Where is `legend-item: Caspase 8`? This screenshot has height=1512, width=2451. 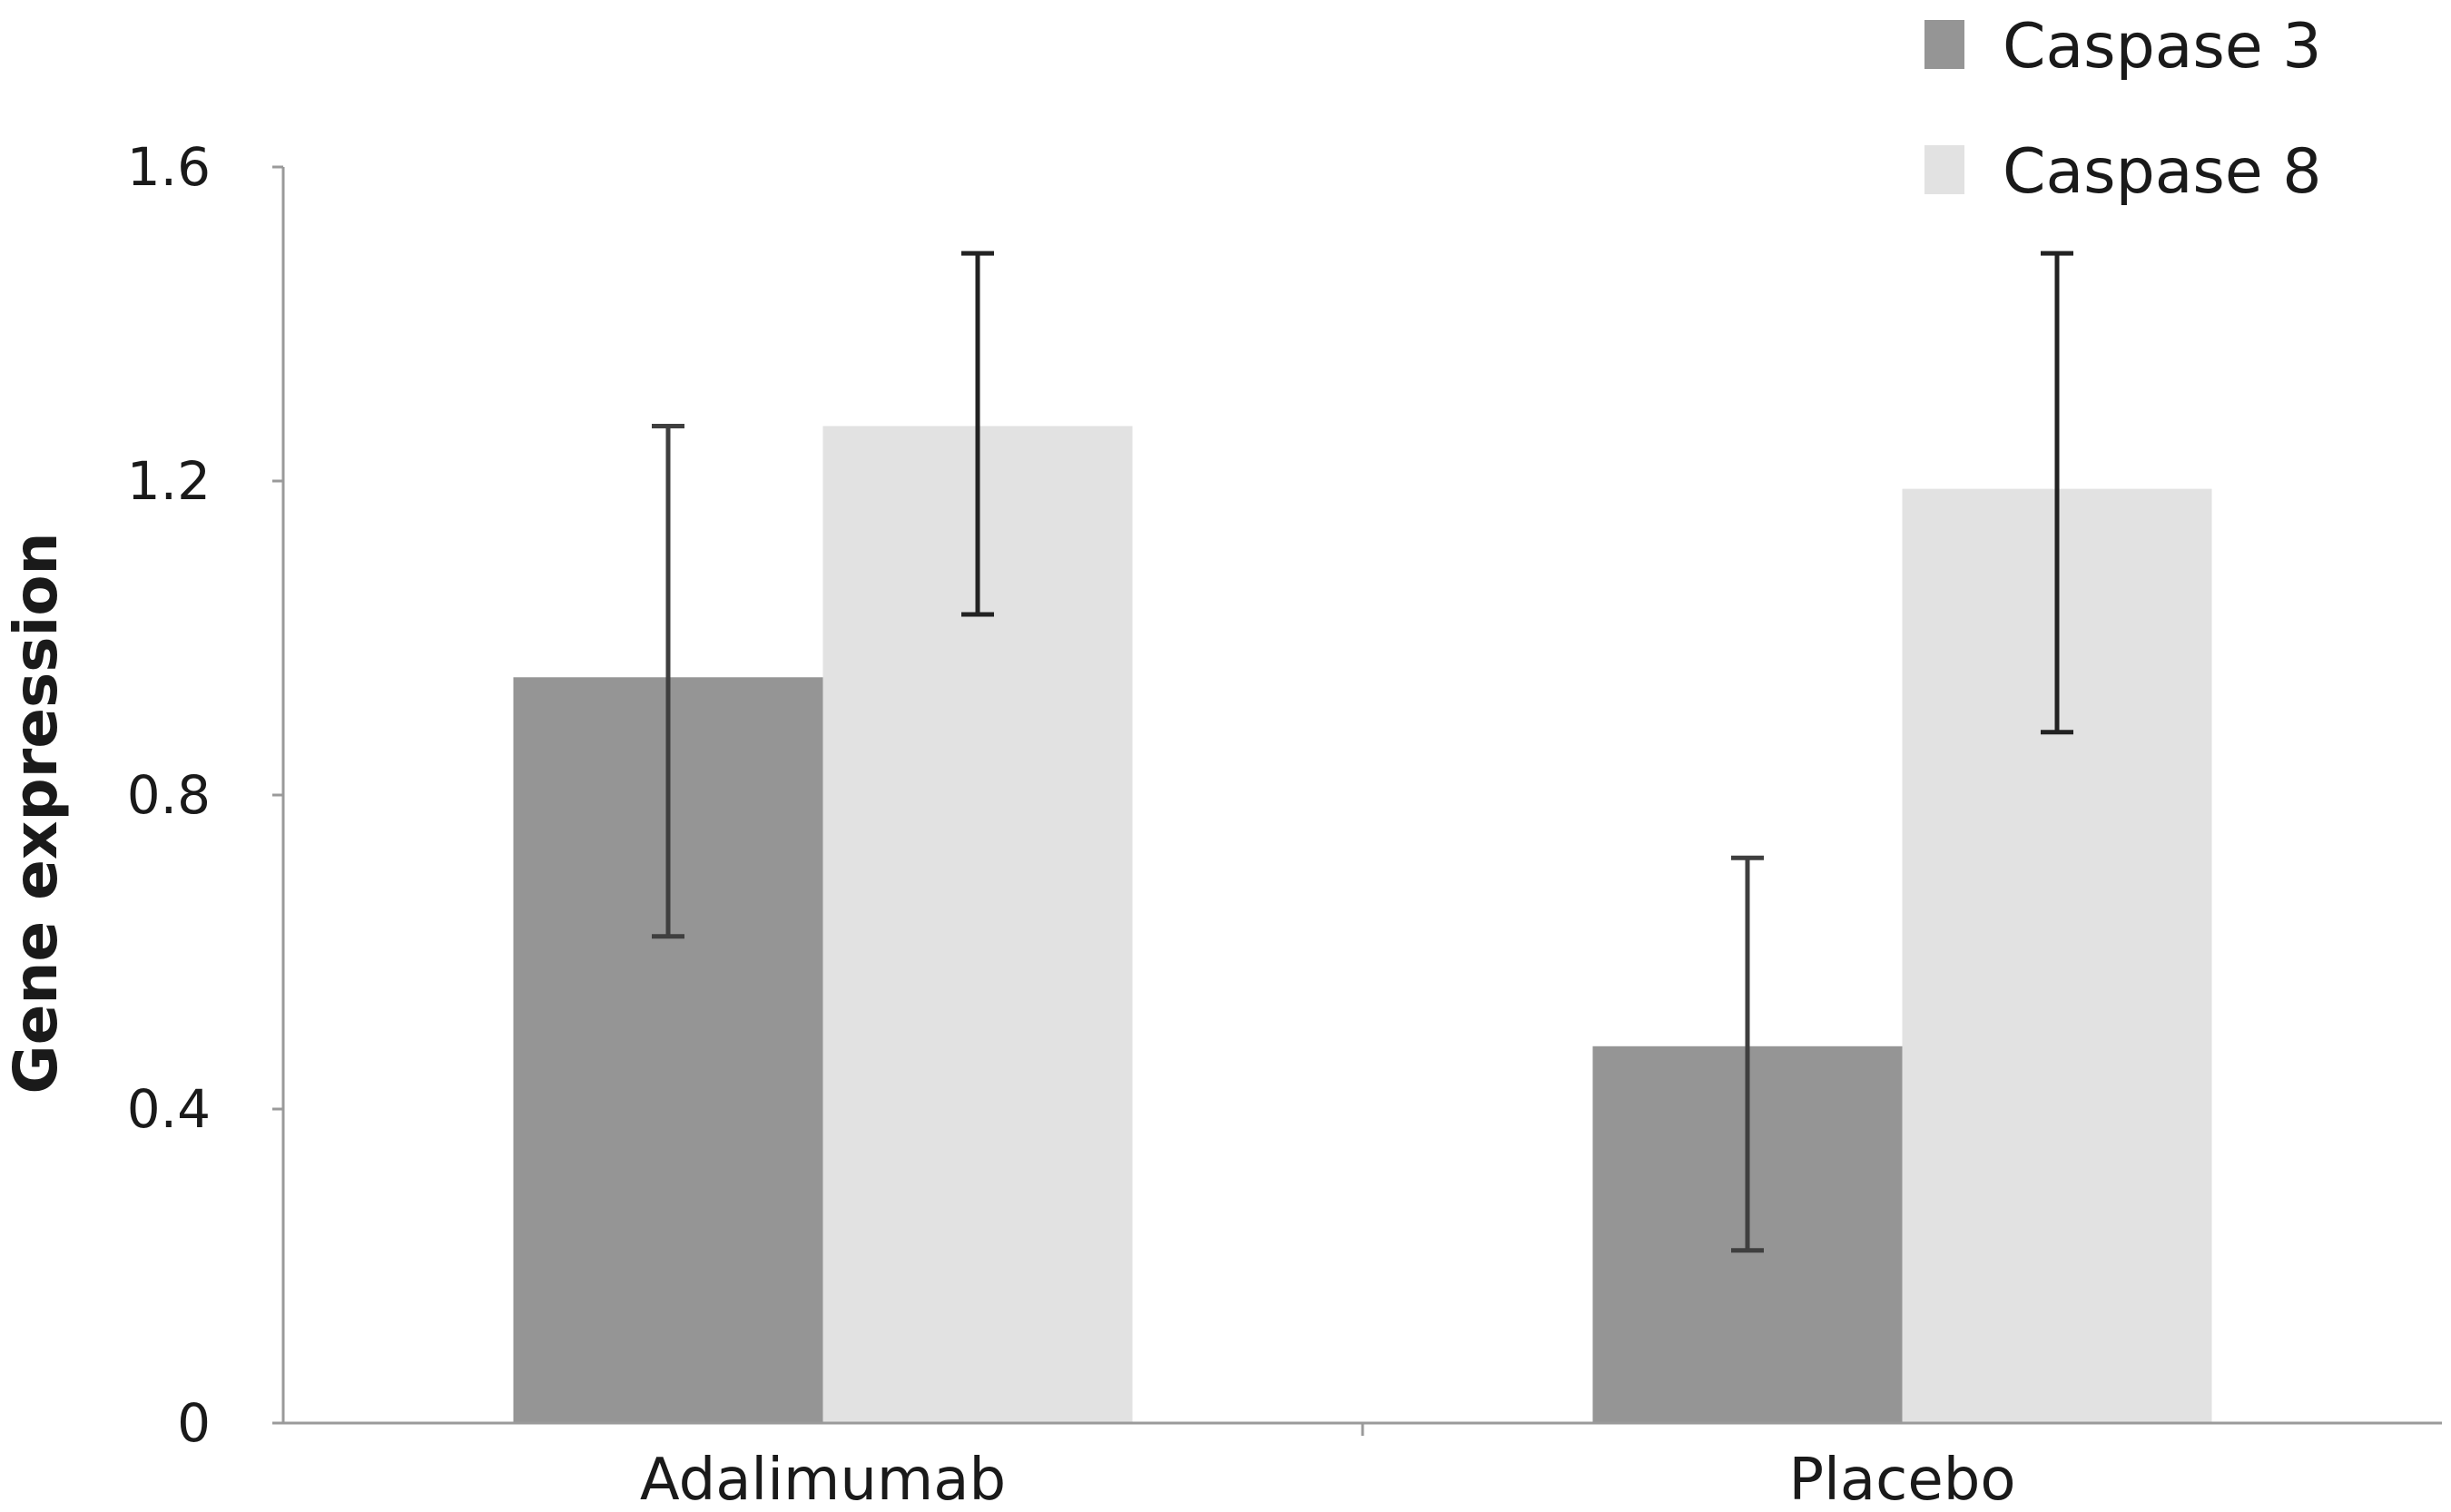 legend-item: Caspase 8 is located at coordinates (2123, 172).